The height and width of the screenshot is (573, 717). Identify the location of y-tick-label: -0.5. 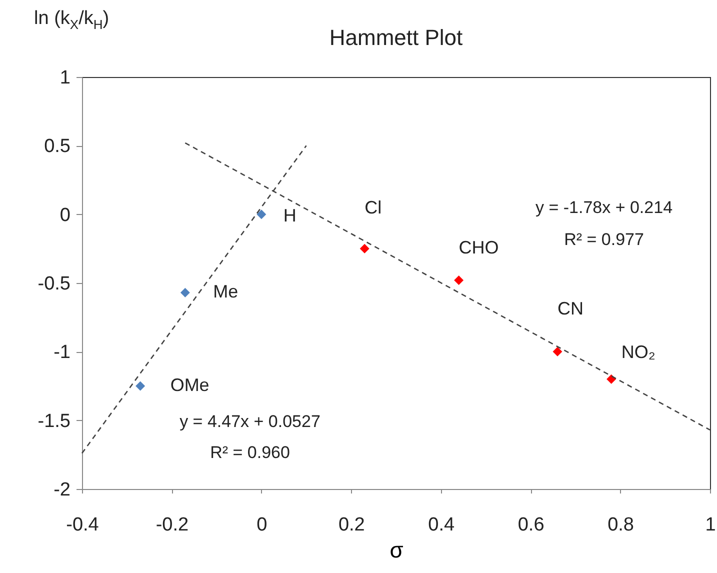
(54, 284).